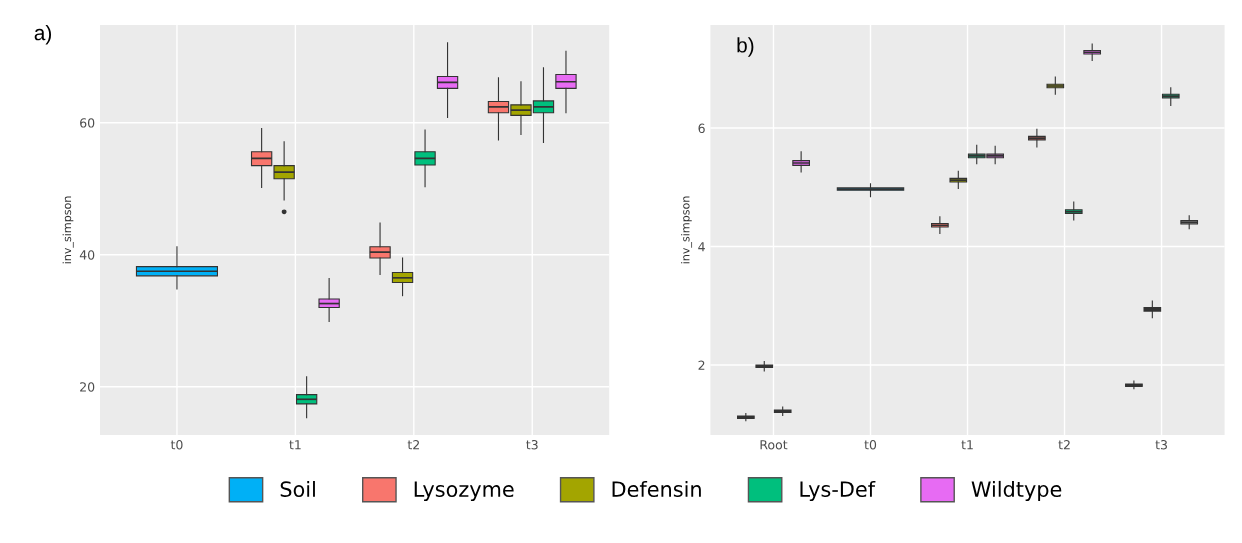 This screenshot has width=1242, height=543. What do you see at coordinates (701, 247) in the screenshot?
I see `y-tick-label: 4` at bounding box center [701, 247].